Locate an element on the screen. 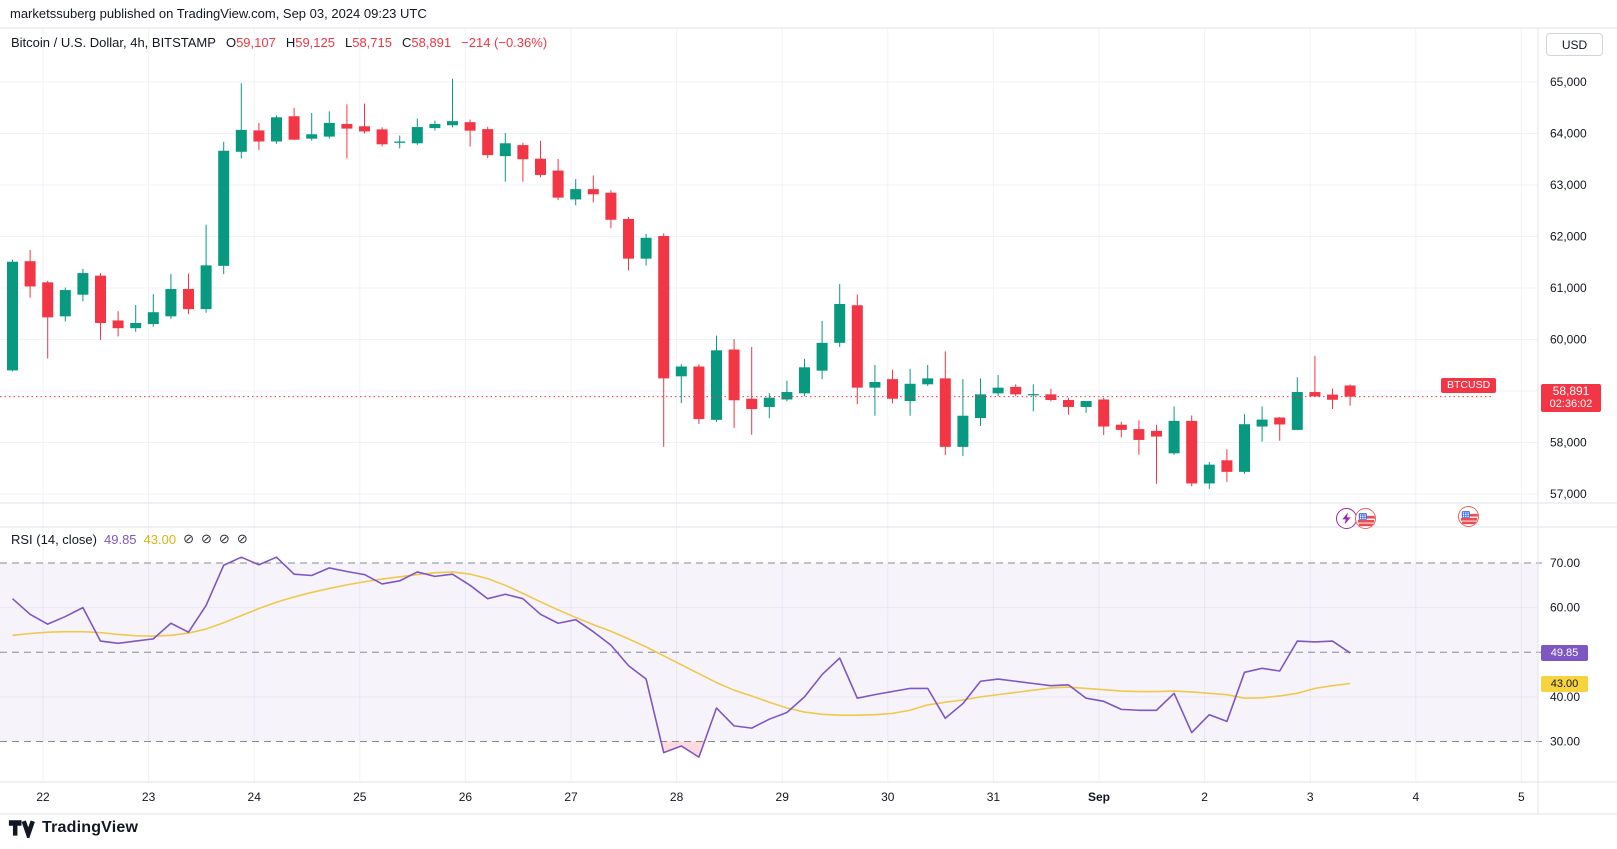 The image size is (1617, 849). currency-button: USD is located at coordinates (1574, 44).